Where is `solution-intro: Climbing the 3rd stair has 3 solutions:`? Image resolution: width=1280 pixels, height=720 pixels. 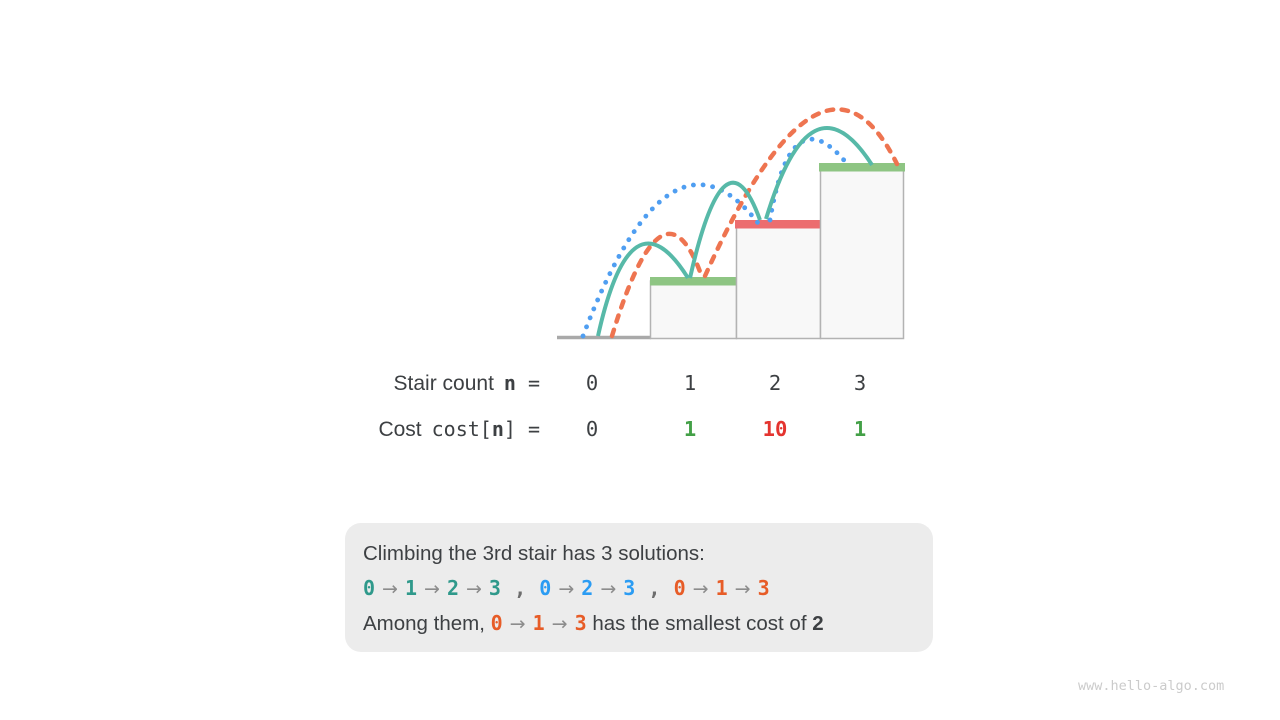 solution-intro: Climbing the 3rd stair has 3 solutions: is located at coordinates (639, 554).